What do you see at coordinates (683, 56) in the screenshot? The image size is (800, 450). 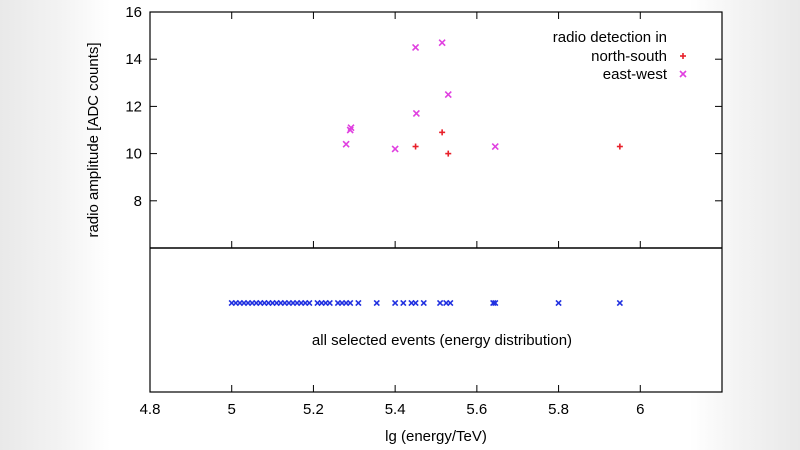 I see `legend-marker-north-south` at bounding box center [683, 56].